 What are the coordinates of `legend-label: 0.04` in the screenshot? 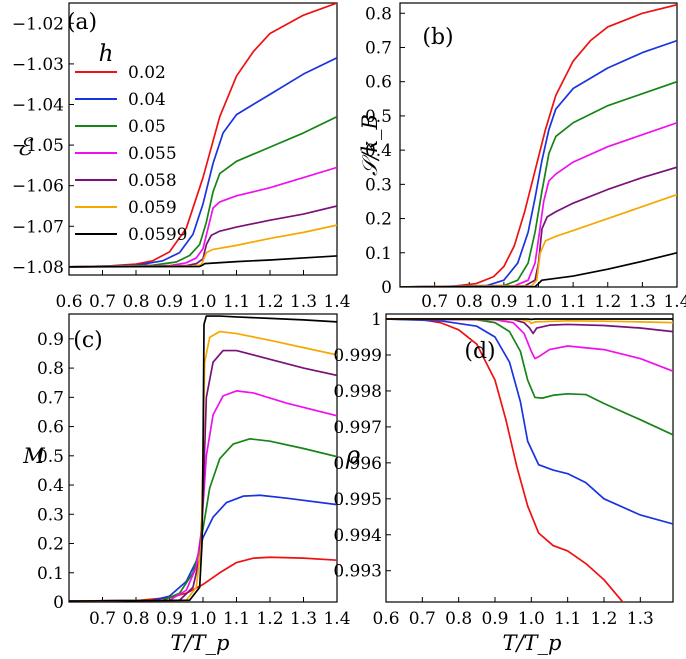 It's located at (147, 100).